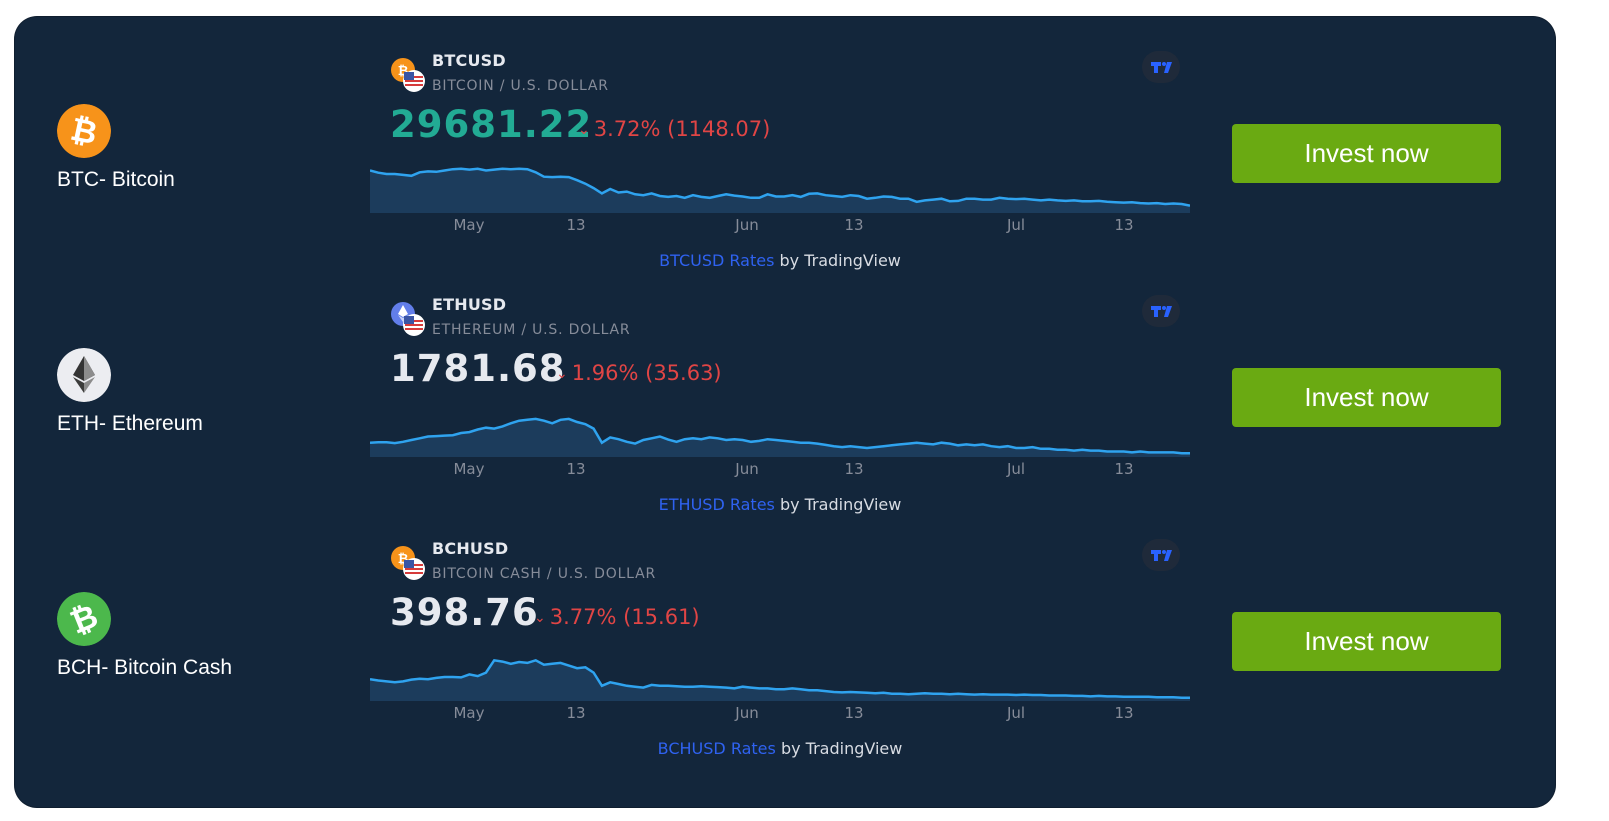 The image size is (1609, 821). What do you see at coordinates (624, 617) in the screenshot?
I see `change-text: 3.77% (15.61)` at bounding box center [624, 617].